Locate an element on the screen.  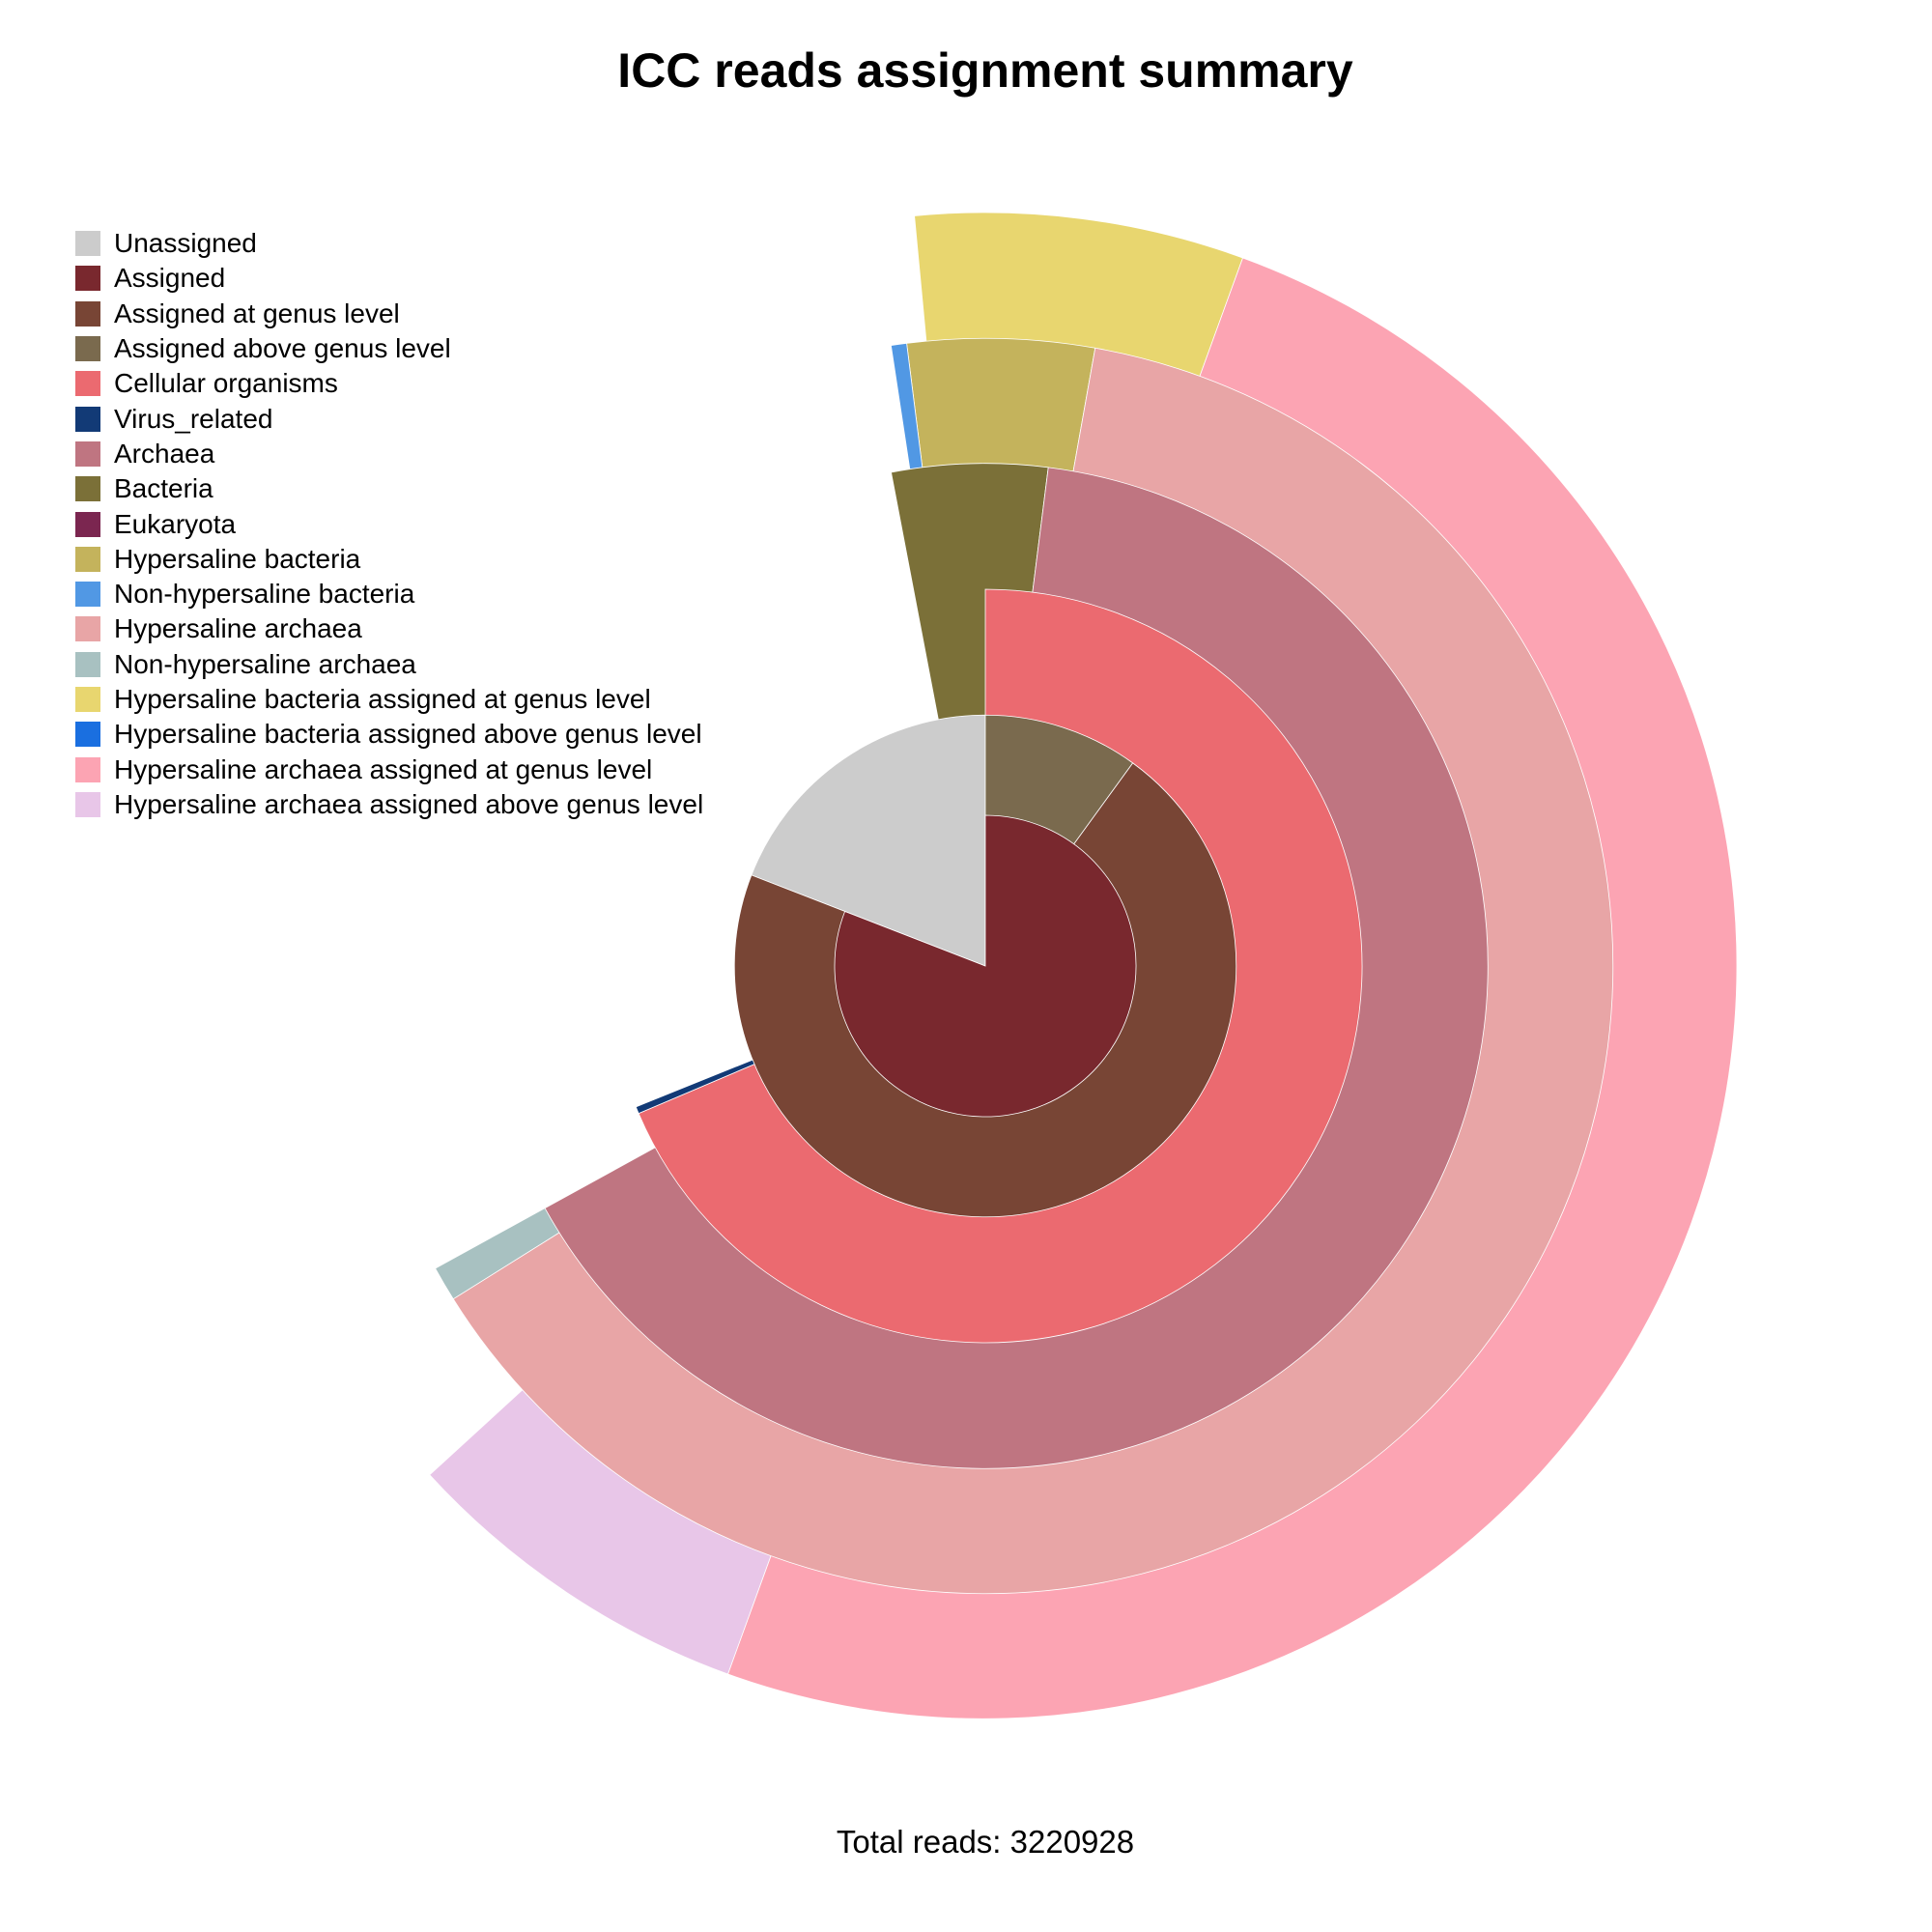
legend-label: Eukaryota is located at coordinates (175, 523).